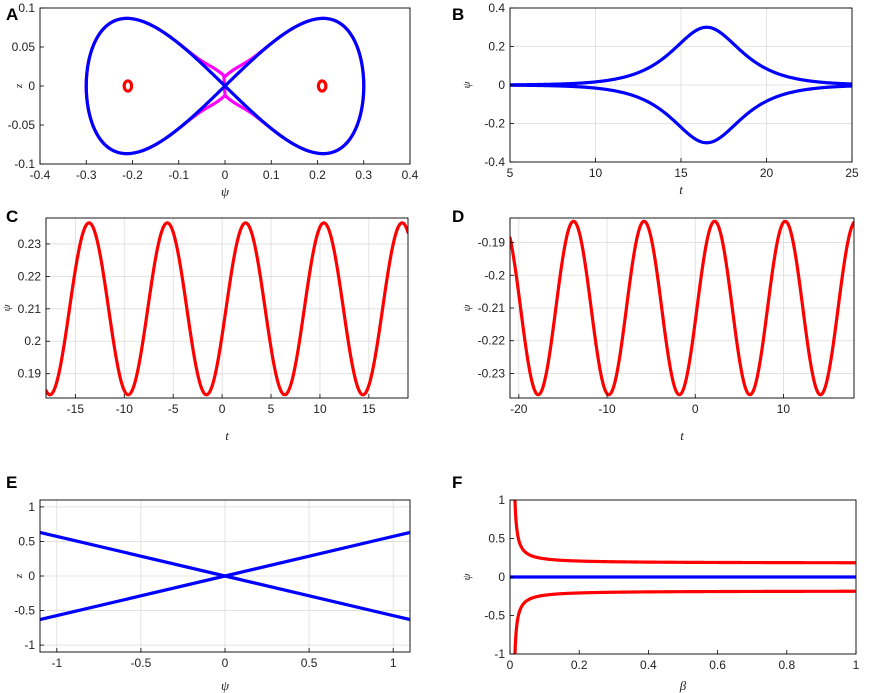  What do you see at coordinates (30, 276) in the screenshot?
I see `y-tick-label: 0.22` at bounding box center [30, 276].